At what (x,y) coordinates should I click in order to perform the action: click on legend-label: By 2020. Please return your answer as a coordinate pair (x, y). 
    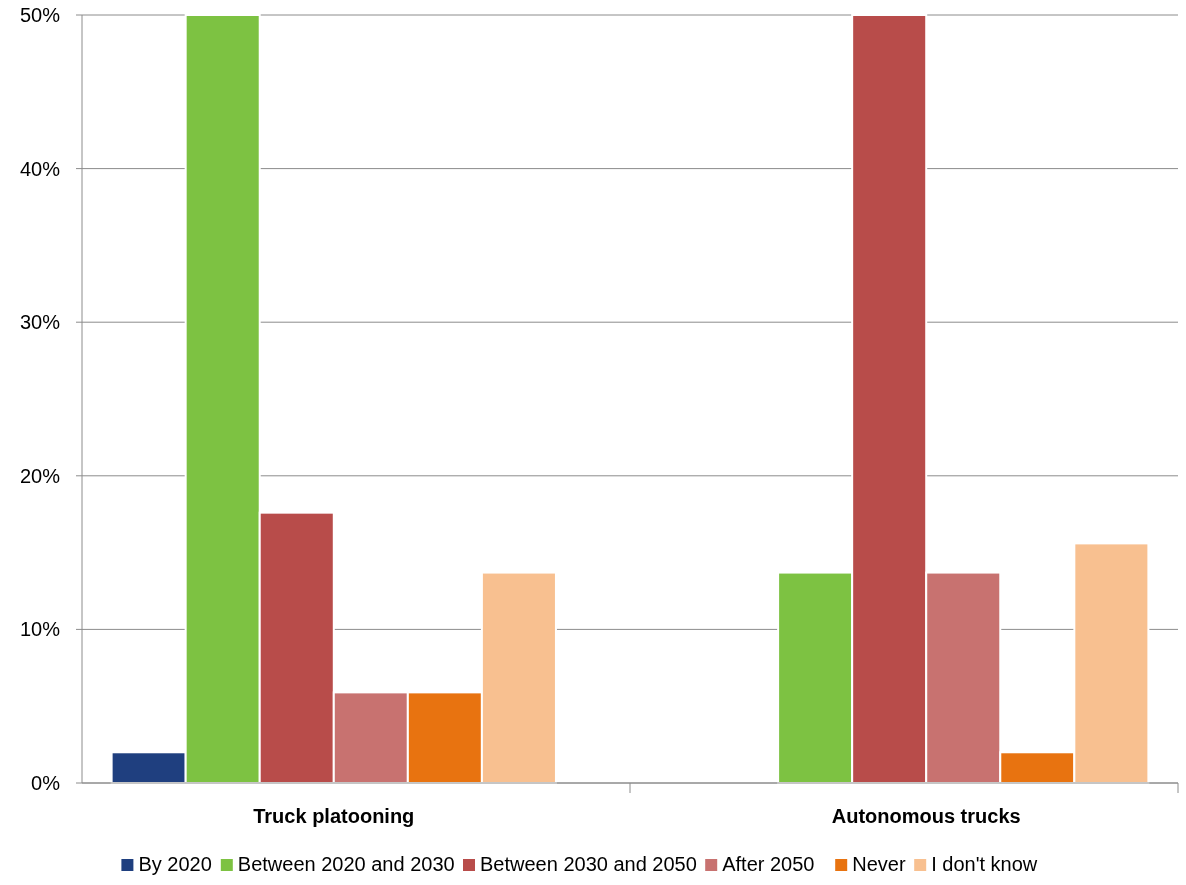
    Looking at the image, I should click on (175, 864).